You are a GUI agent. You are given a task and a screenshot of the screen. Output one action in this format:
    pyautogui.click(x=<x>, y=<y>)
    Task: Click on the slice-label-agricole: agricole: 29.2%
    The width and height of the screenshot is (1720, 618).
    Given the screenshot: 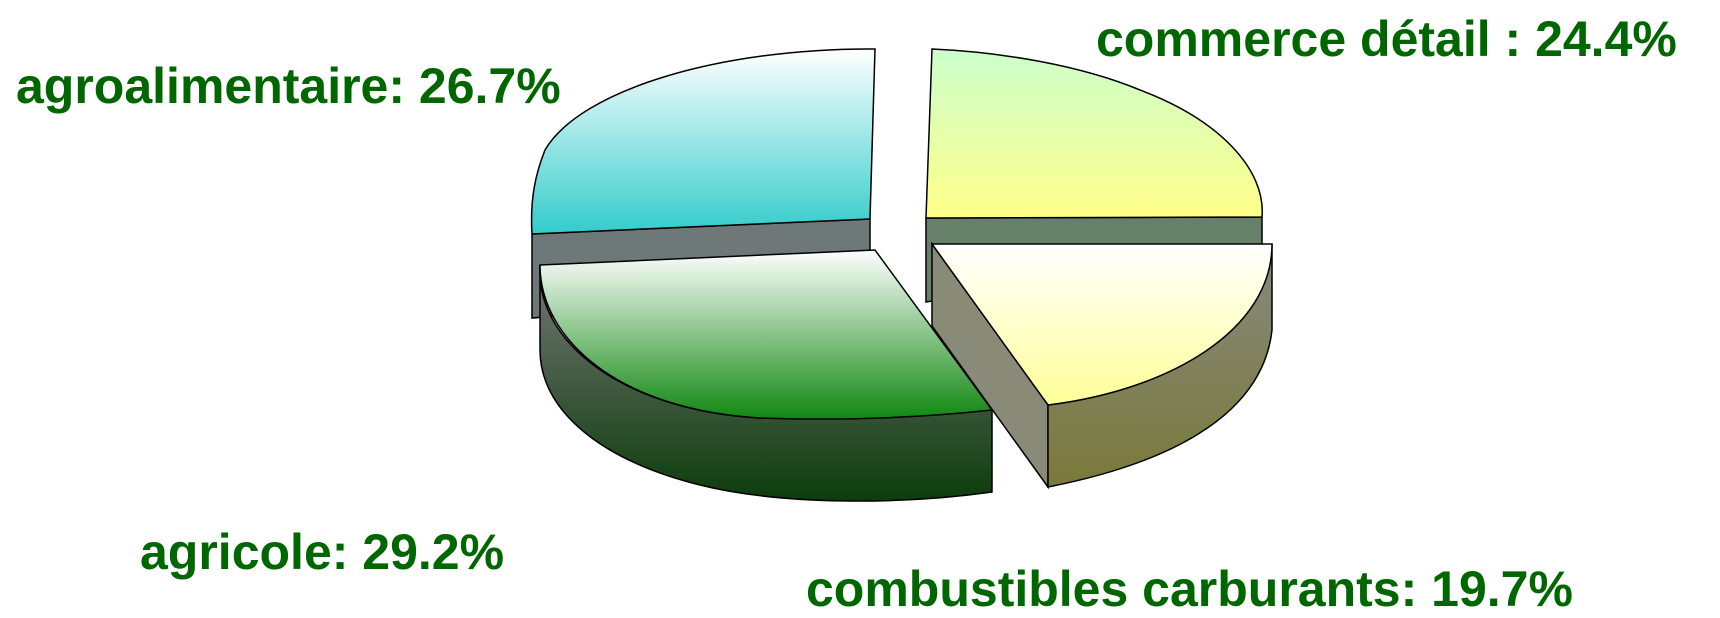 What is the action you would take?
    pyautogui.click(x=322, y=552)
    